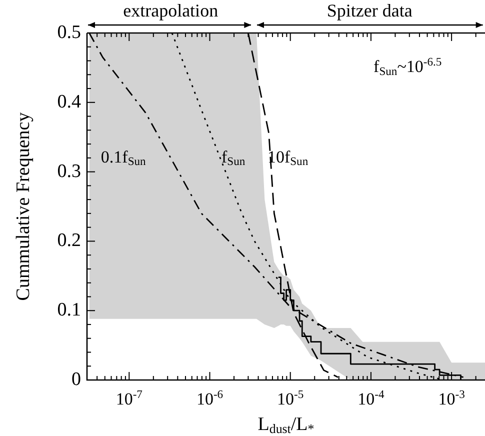  I want to click on text: extrapolation, so click(170, 10).